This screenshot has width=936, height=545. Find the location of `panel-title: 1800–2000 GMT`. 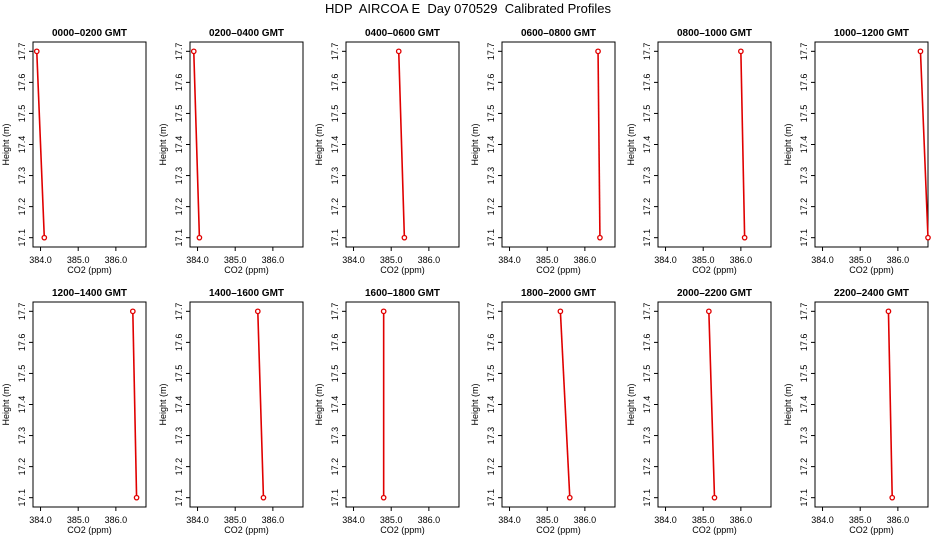

panel-title: 1800–2000 GMT is located at coordinates (558, 293).